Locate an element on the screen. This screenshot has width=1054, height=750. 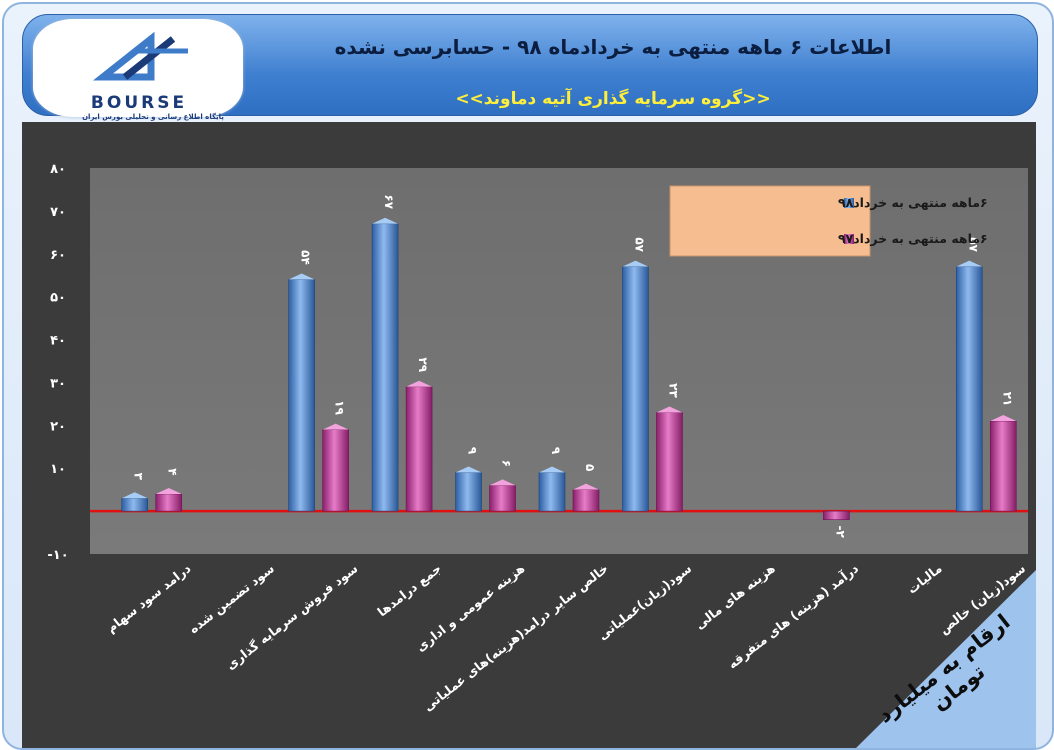
page-subtitle: <<گروه سرمایه گذاری آتیه دماوند>> is located at coordinates (613, 99).